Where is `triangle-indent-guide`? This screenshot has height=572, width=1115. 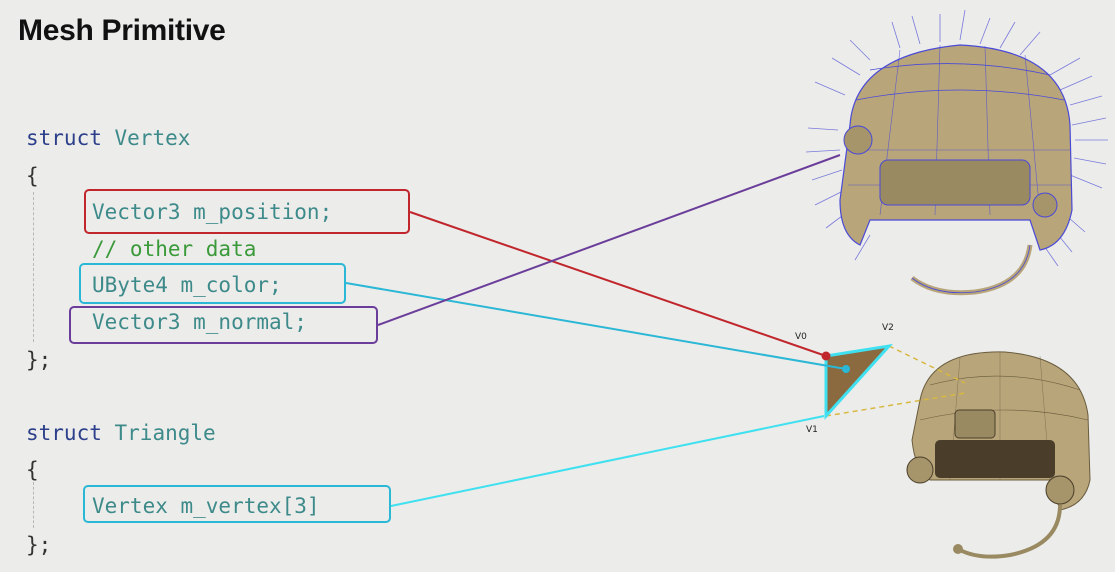 triangle-indent-guide is located at coordinates (33, 505).